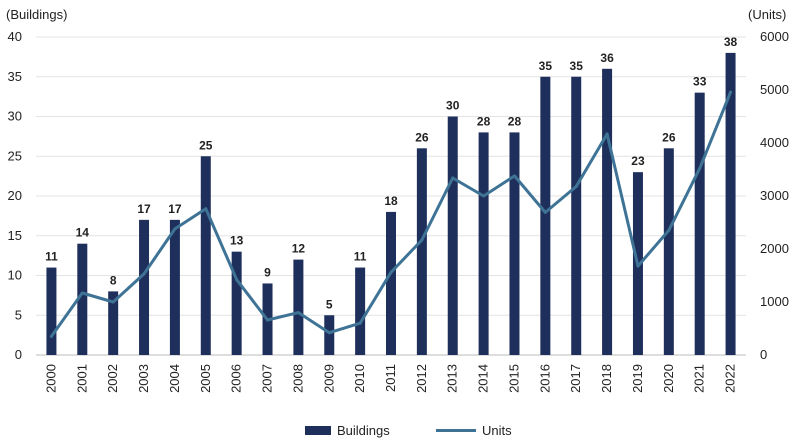  I want to click on x-tick-label-2007: 2007, so click(267, 378).